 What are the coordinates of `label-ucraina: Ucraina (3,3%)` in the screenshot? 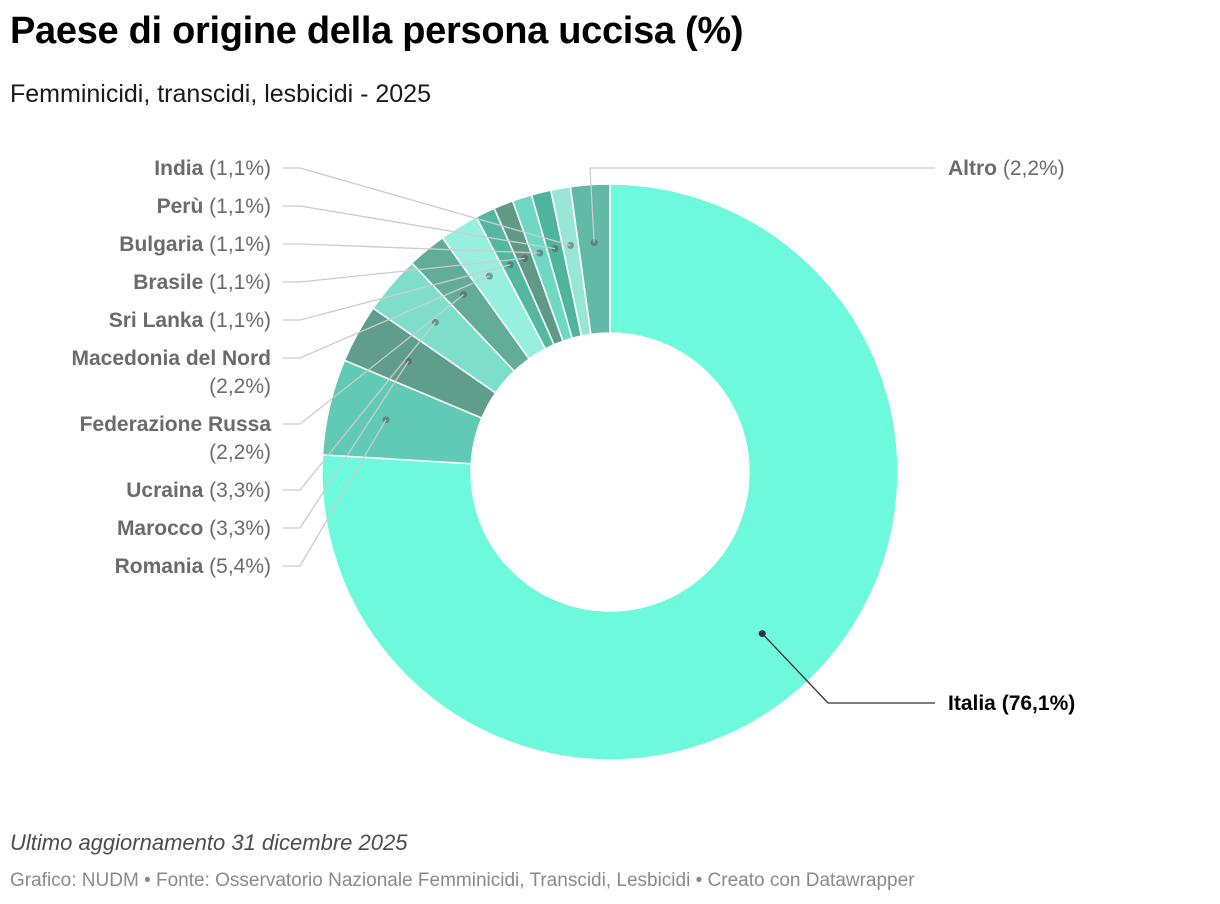 It's located at (198, 490).